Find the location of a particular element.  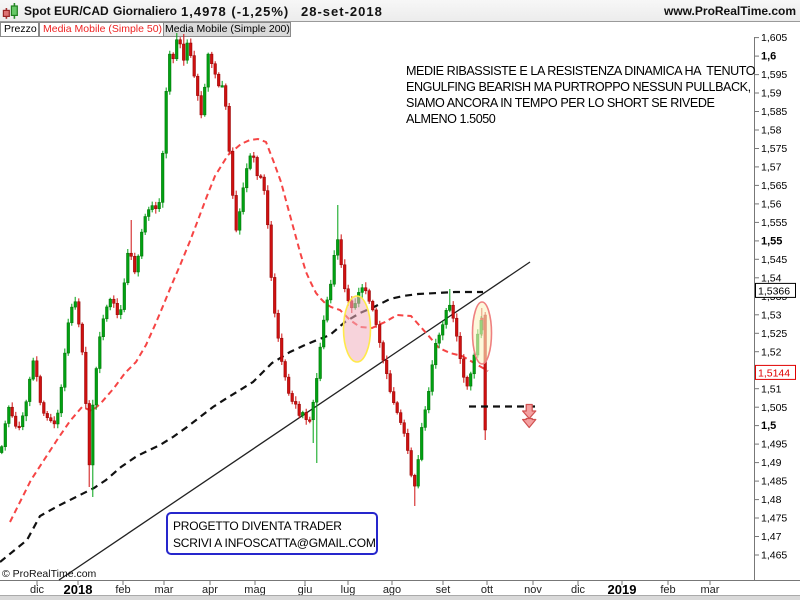

svg-text: 1,5366 is located at coordinates (774, 291).